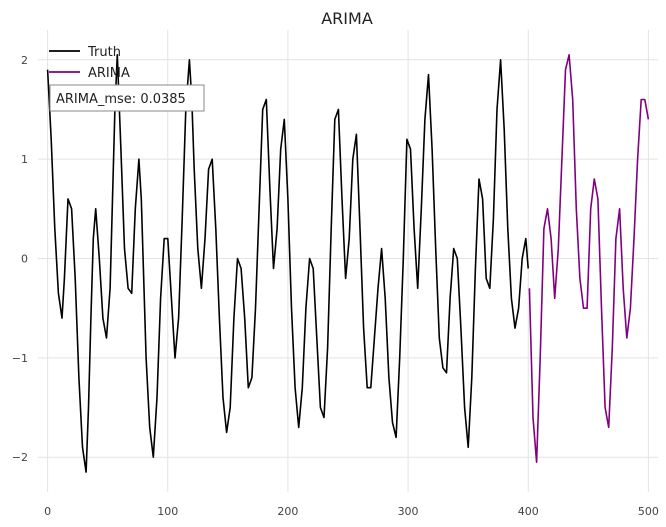  Describe the element at coordinates (408, 511) in the screenshot. I see `x-tick-label: 300` at that location.